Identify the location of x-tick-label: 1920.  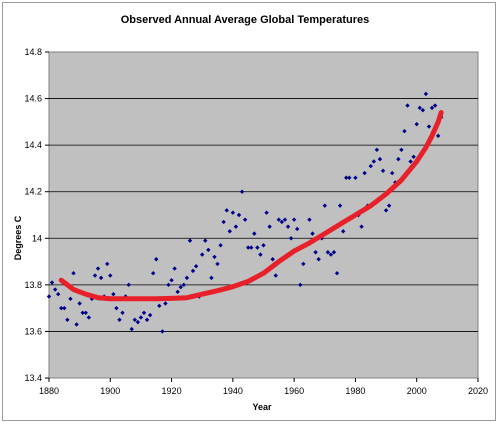
(172, 391).